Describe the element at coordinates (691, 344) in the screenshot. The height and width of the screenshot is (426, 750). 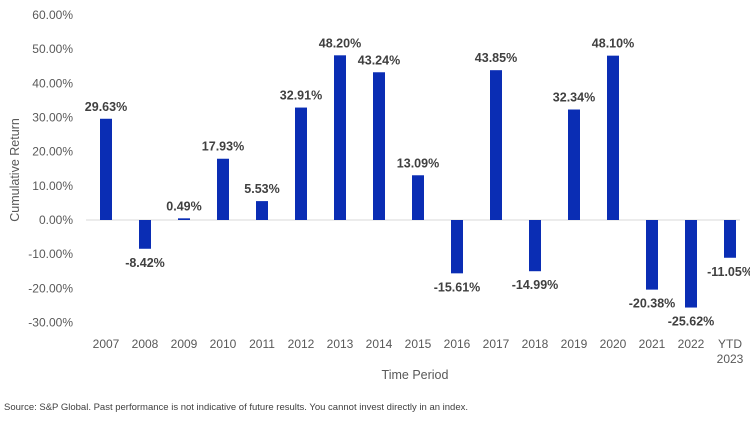
I see `x-tick-label: 2022` at that location.